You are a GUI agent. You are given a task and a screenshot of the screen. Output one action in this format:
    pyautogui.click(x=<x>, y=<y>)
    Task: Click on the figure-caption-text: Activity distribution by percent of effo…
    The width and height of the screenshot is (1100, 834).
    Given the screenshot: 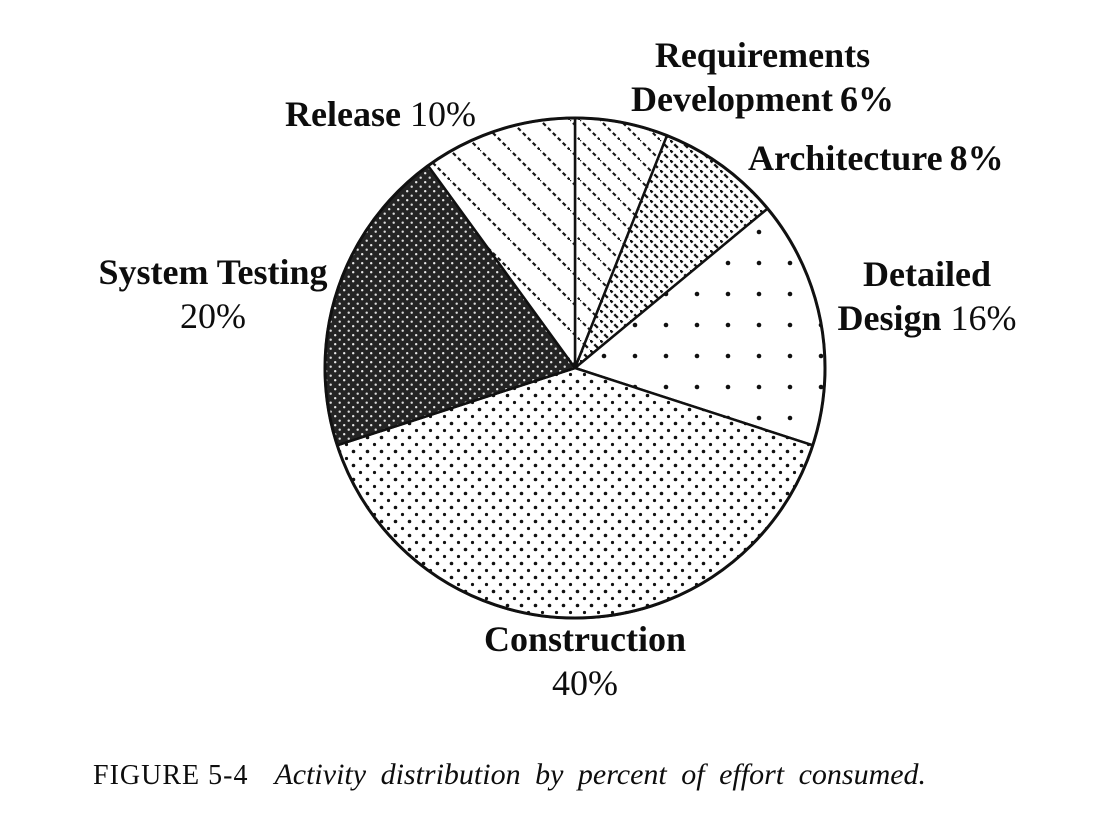 What is the action you would take?
    pyautogui.click(x=600, y=774)
    